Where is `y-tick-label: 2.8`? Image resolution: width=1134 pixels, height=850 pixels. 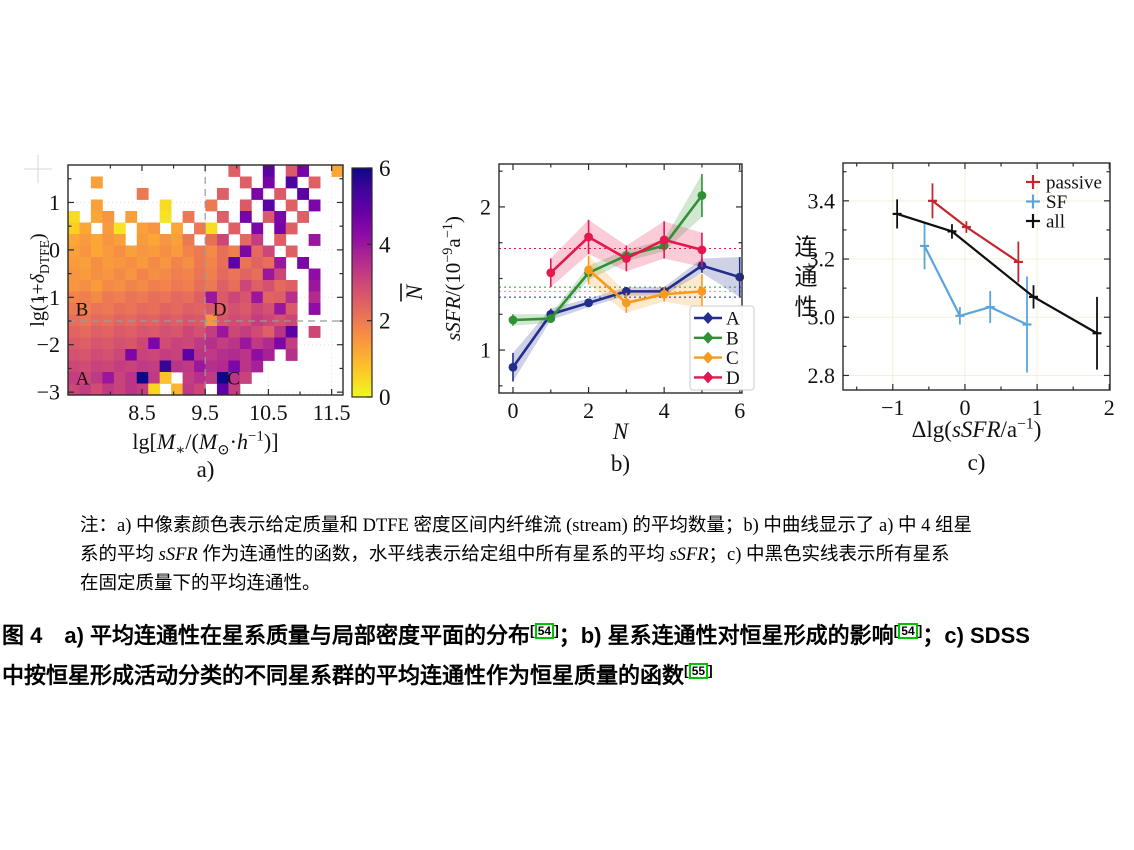 y-tick-label: 2.8 is located at coordinates (822, 375).